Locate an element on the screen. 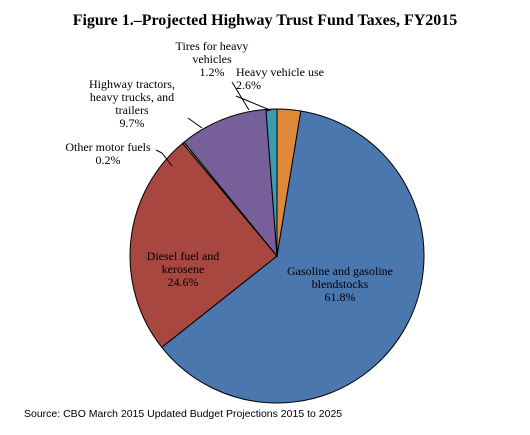 The height and width of the screenshot is (435, 530). slice-name-label: Diesel fuel and is located at coordinates (183, 256).